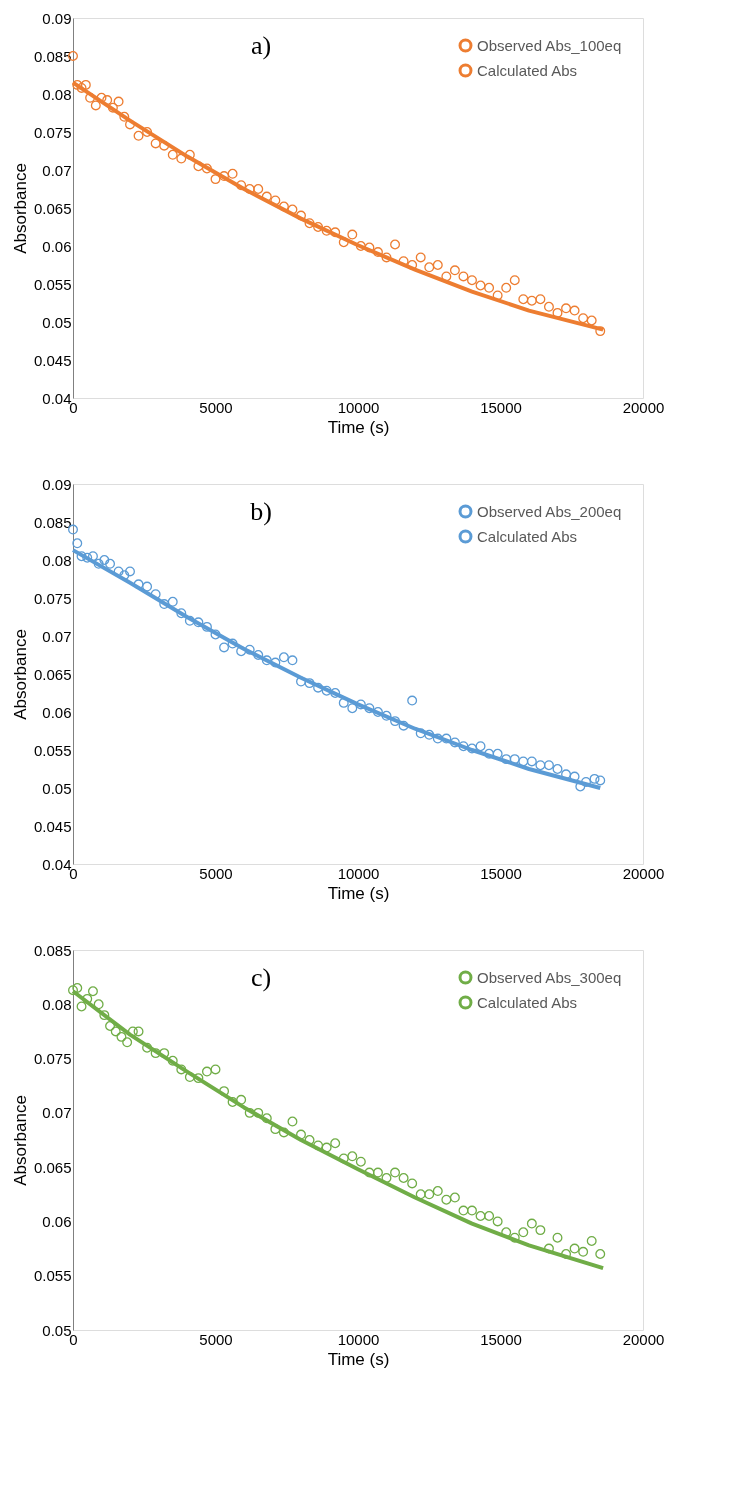 The height and width of the screenshot is (1485, 745). Describe the element at coordinates (261, 511) in the screenshot. I see `annotation: b)` at that location.